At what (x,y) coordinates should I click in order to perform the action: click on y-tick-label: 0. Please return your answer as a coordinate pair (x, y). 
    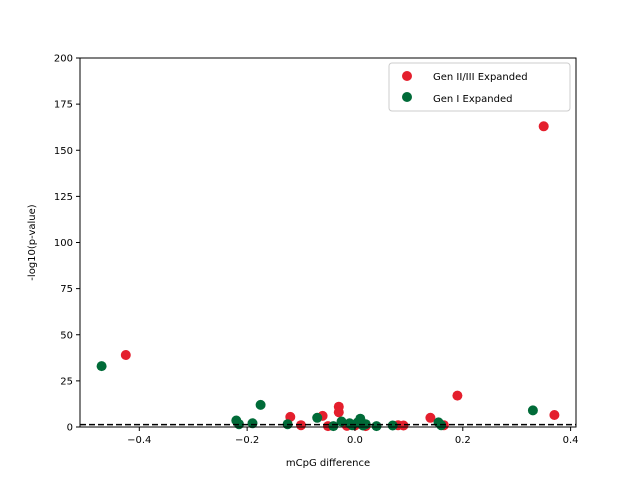
    Looking at the image, I should click on (70, 428).